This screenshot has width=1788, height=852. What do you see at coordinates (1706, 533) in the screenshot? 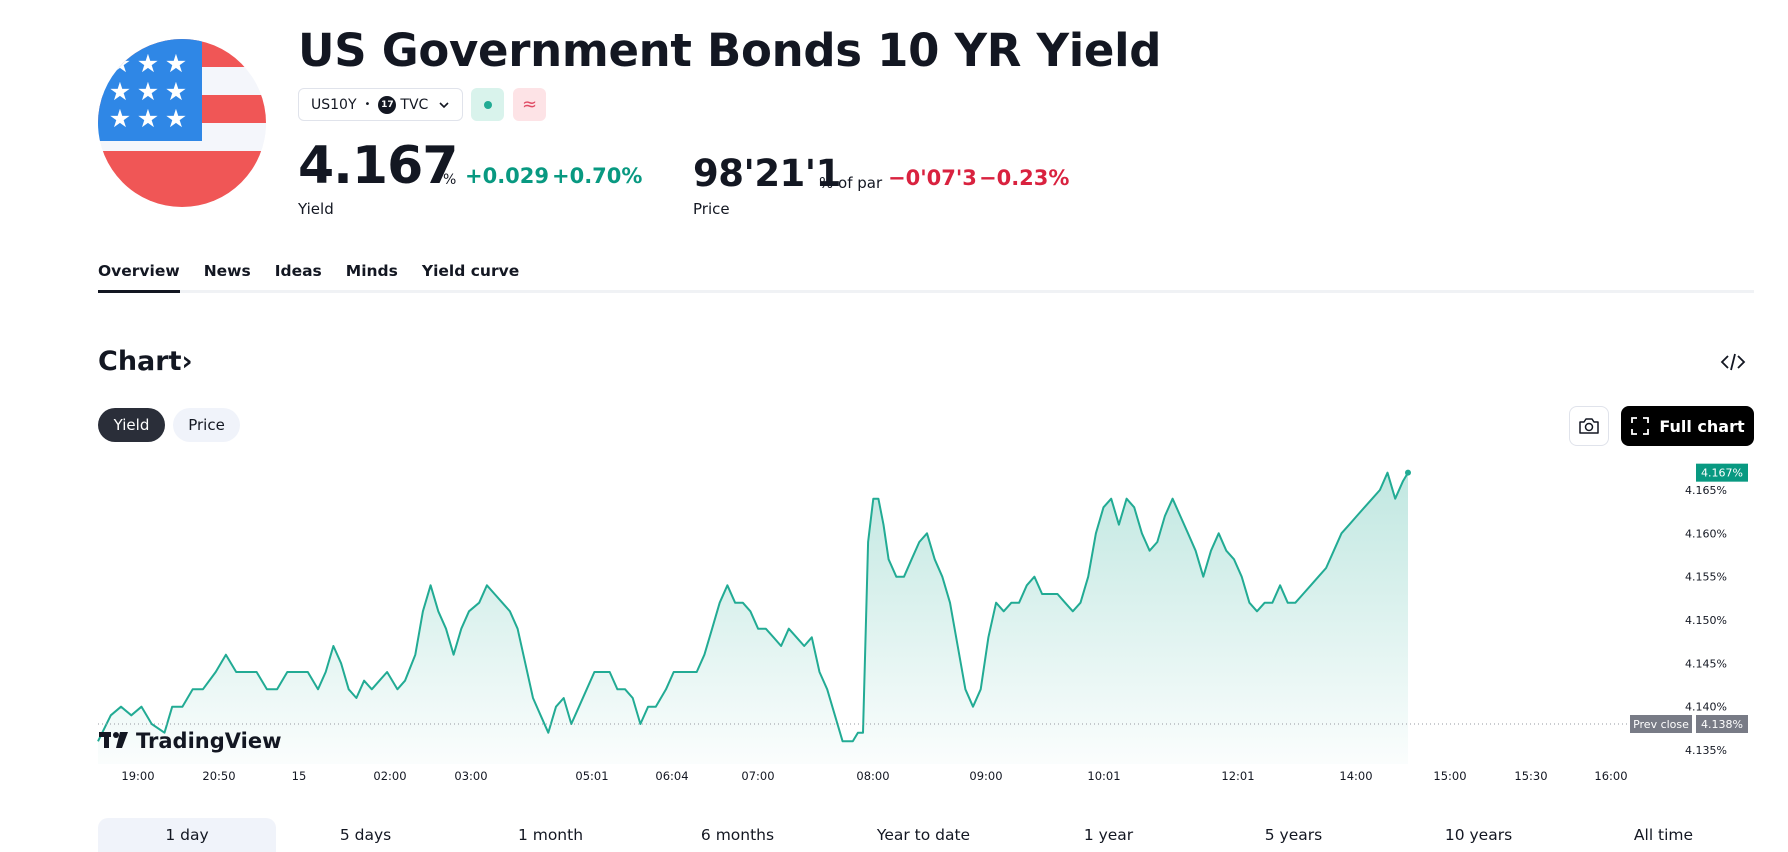
I see `y-tick-label: 4.160%` at bounding box center [1706, 533].